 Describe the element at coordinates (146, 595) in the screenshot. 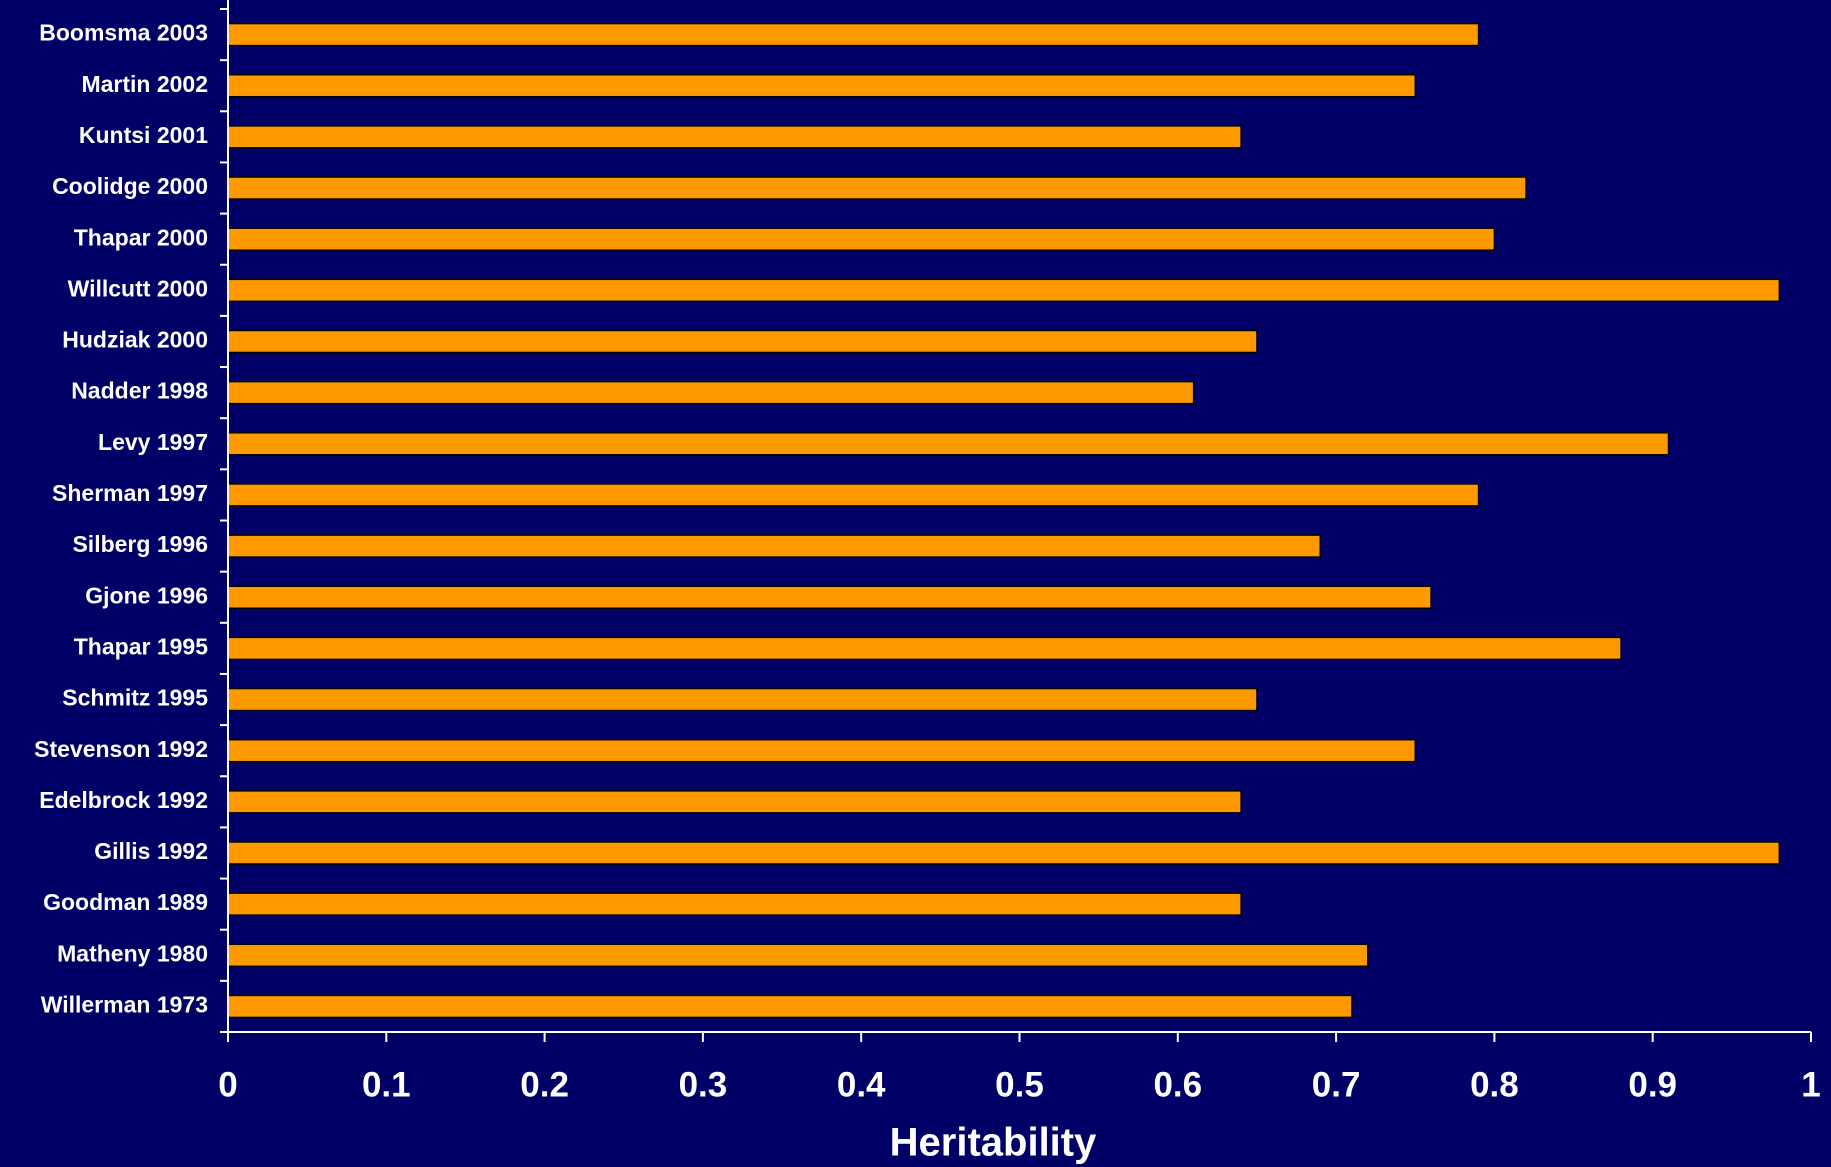

I see `y-tick-label: Gjone 1996` at that location.